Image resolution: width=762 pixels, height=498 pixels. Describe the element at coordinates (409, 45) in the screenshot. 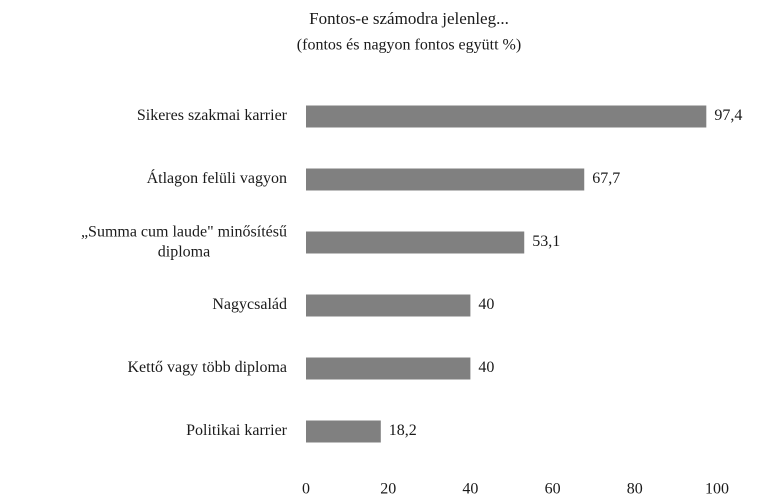

I see `chart-subtitle: (fontos és nagyon fontos együtt %)` at that location.